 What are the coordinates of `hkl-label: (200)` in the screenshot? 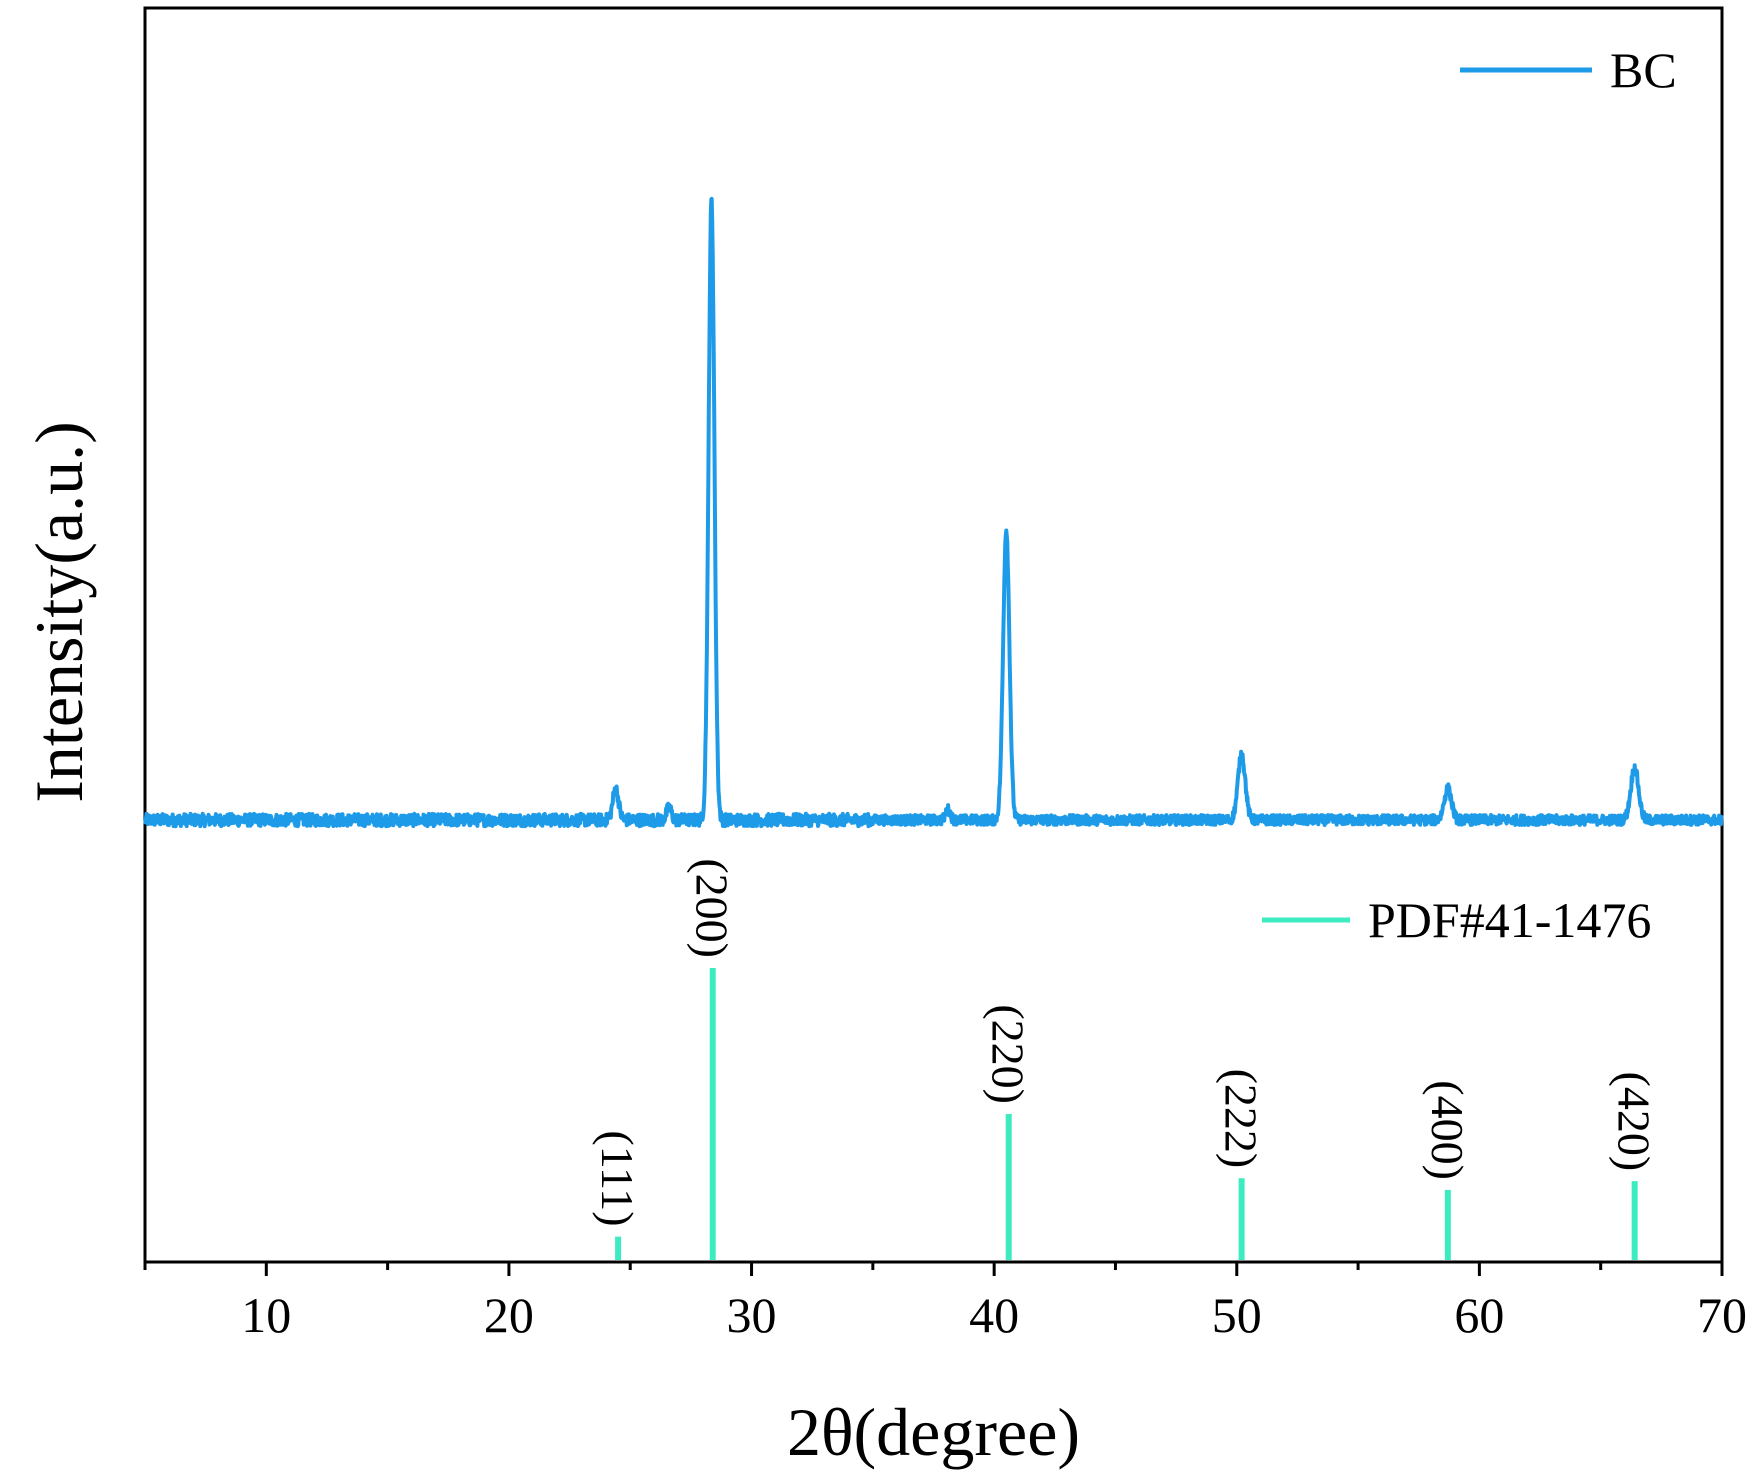 It's located at (712, 908).